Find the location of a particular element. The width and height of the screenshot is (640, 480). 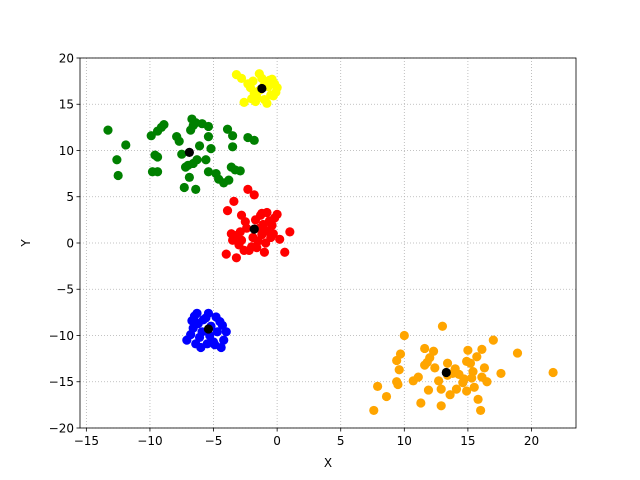

x-axis-ticks: −15 −10 −5 0 5 10 15 20 is located at coordinates (306, 438).